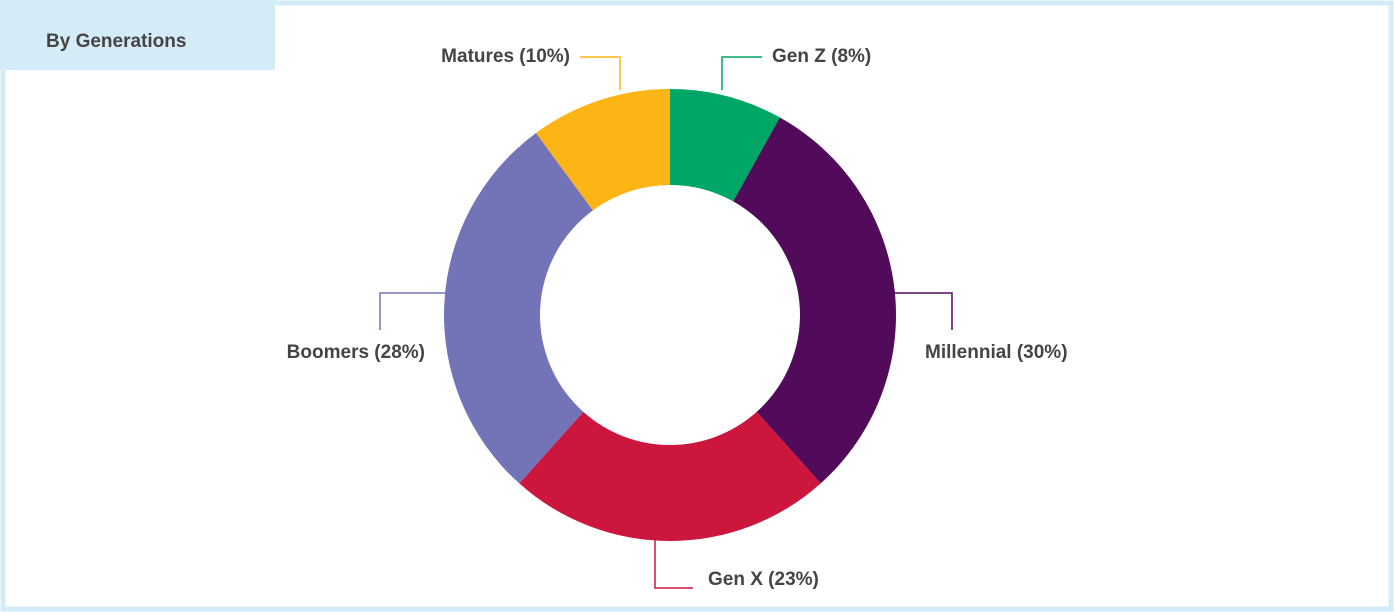 This screenshot has height=612, width=1394. What do you see at coordinates (116, 41) in the screenshot?
I see `chart-title: By Generations` at bounding box center [116, 41].